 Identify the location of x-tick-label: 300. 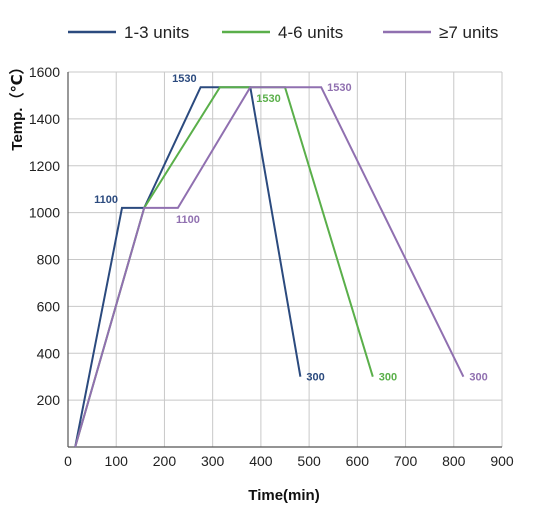
(213, 461).